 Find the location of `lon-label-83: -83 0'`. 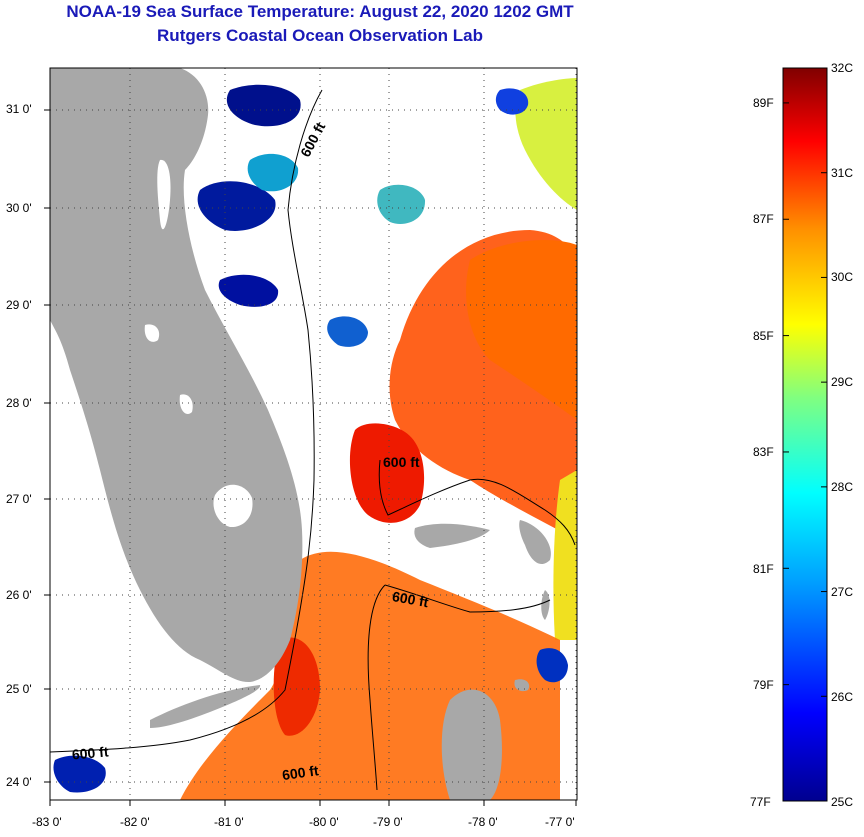

lon-label-83: -83 0' is located at coordinates (47, 822).